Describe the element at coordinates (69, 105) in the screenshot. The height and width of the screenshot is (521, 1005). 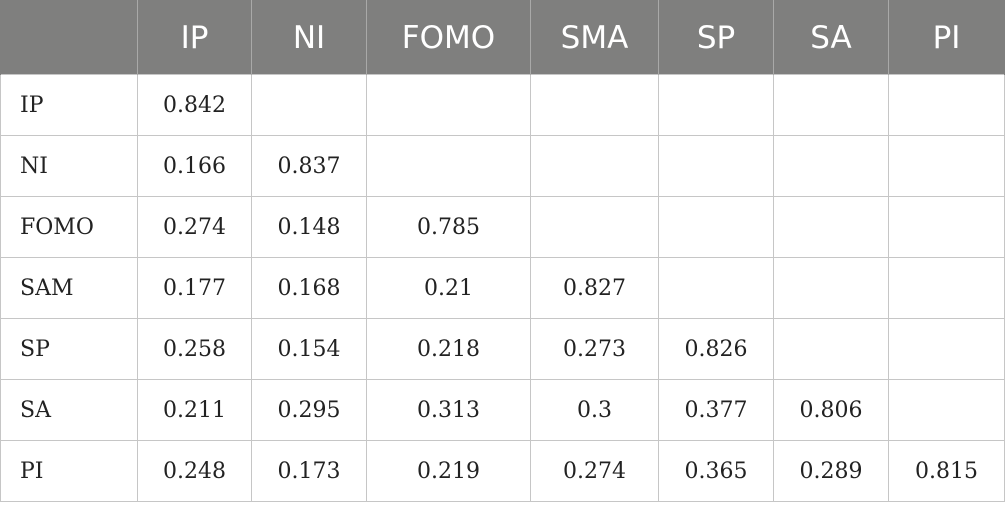
I see `row-label: IP` at that location.